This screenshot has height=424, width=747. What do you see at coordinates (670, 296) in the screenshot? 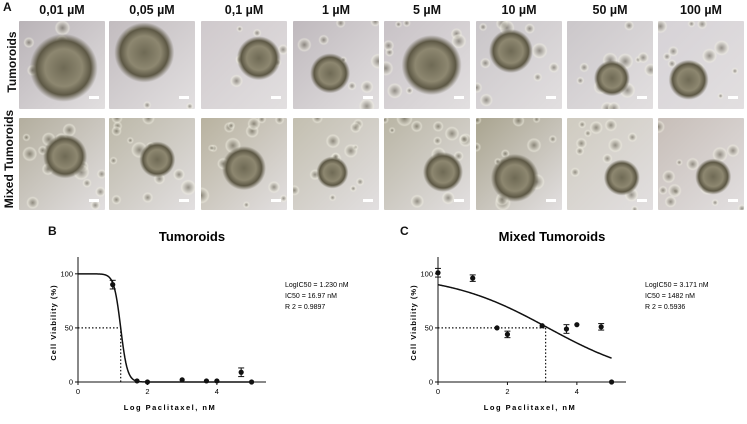
I see `stat-ic: IC50 = 1482 nM` at bounding box center [670, 296].